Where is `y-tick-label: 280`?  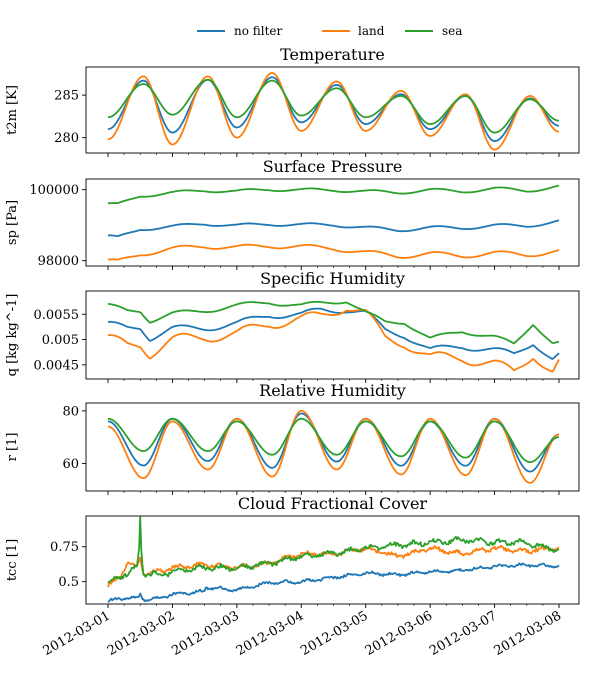
y-tick-label: 280 is located at coordinates (66, 138).